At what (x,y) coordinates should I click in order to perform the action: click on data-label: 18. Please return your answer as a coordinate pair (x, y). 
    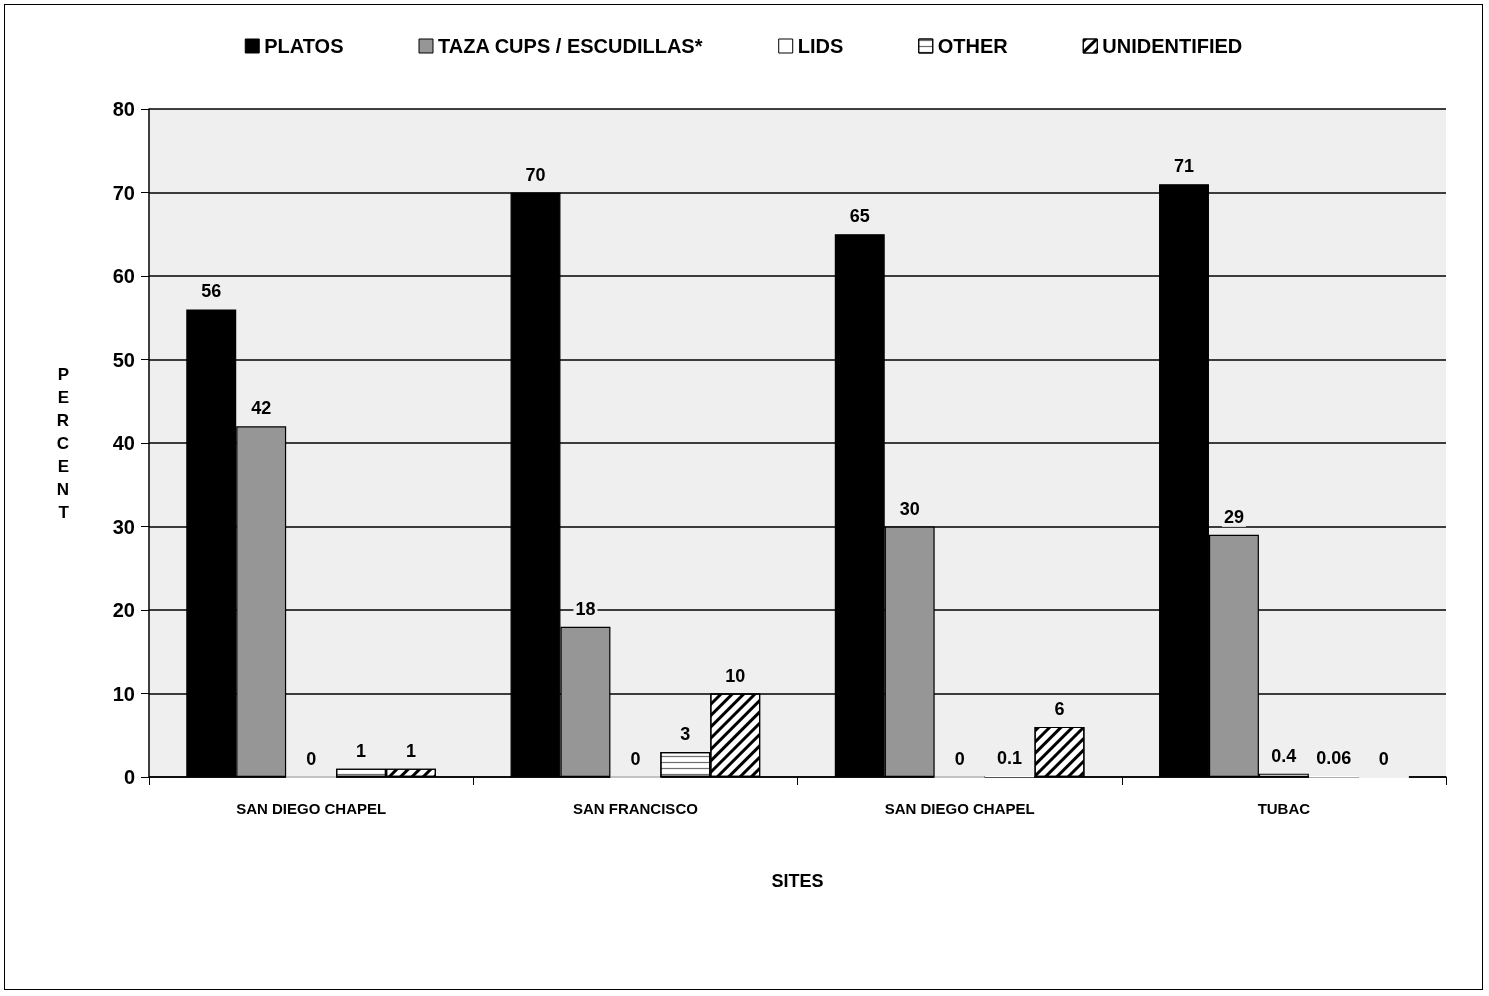
    Looking at the image, I should click on (585, 608).